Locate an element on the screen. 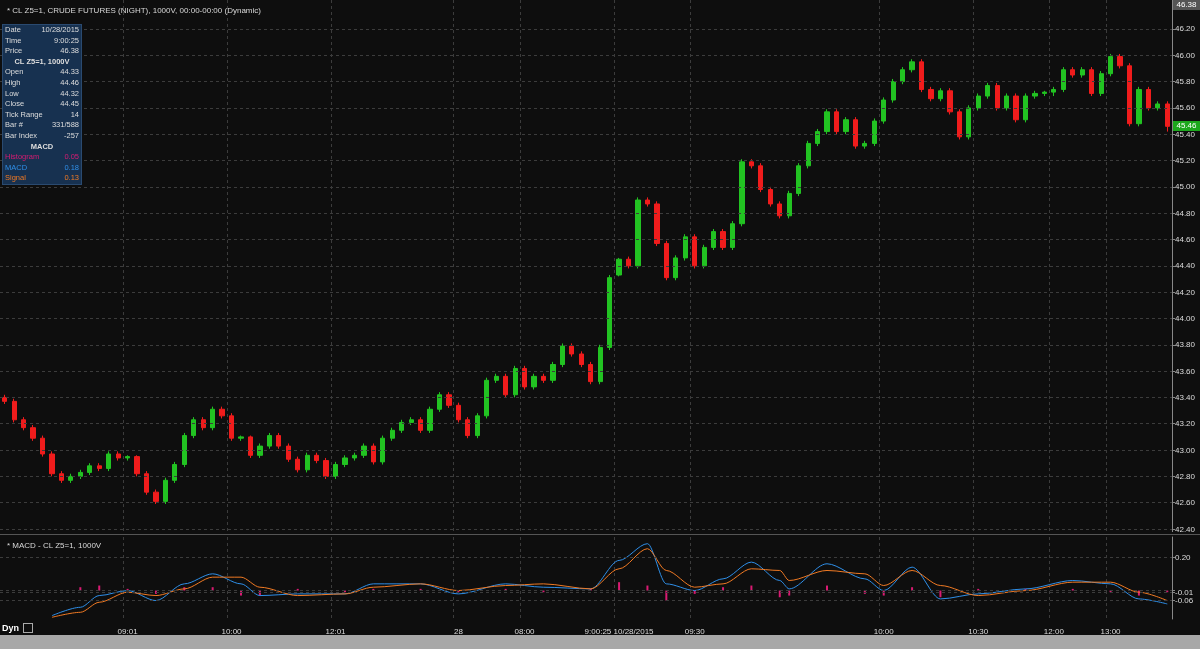 Image resolution: width=1200 pixels, height=649 pixels. y-tick-label: 43.00 is located at coordinates (1185, 450).